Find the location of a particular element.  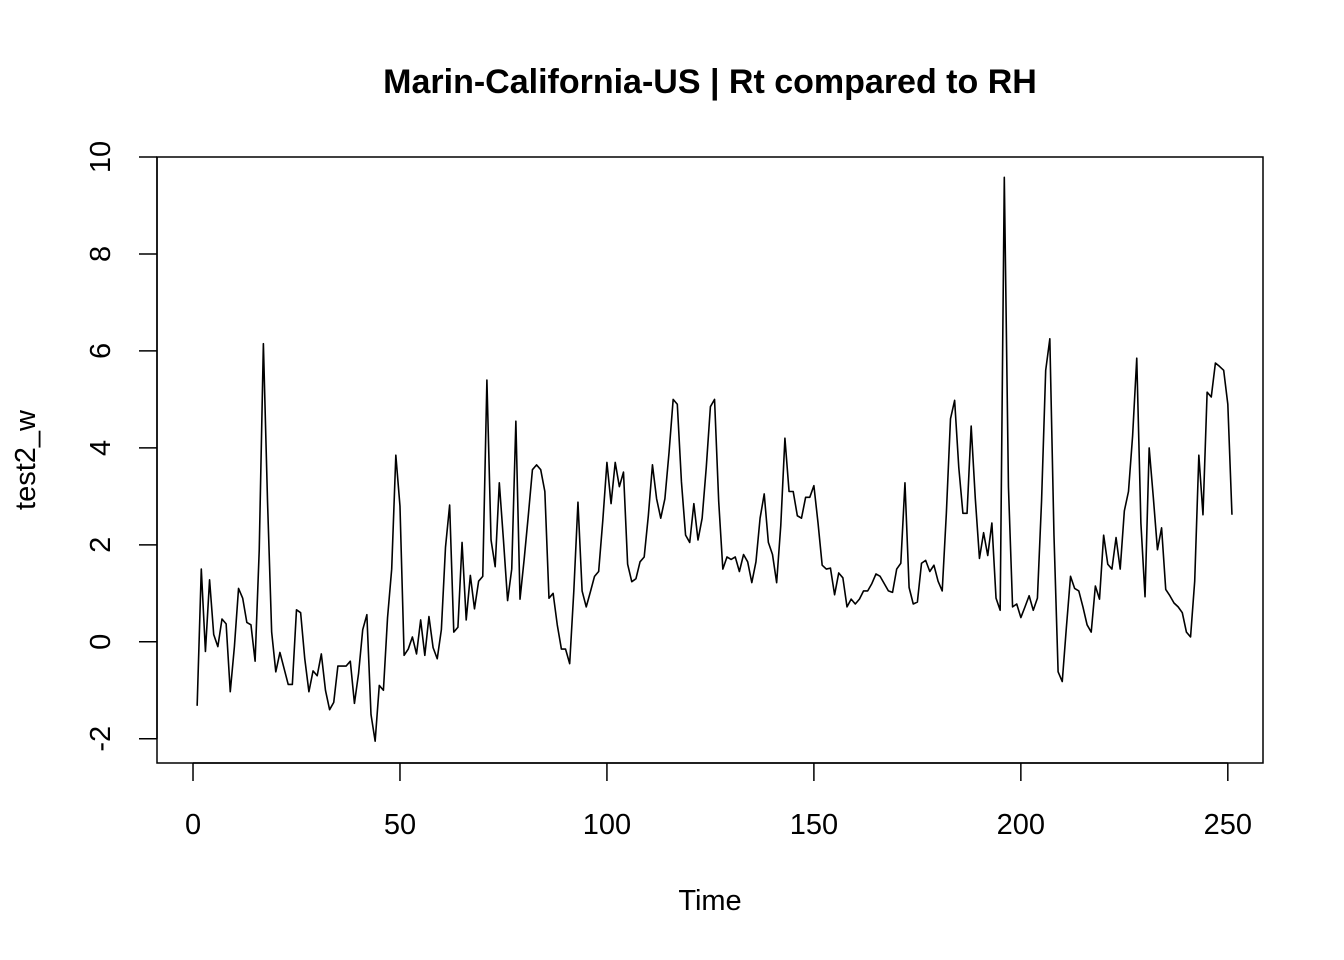

y-tick-label: 8 is located at coordinates (101, 254).